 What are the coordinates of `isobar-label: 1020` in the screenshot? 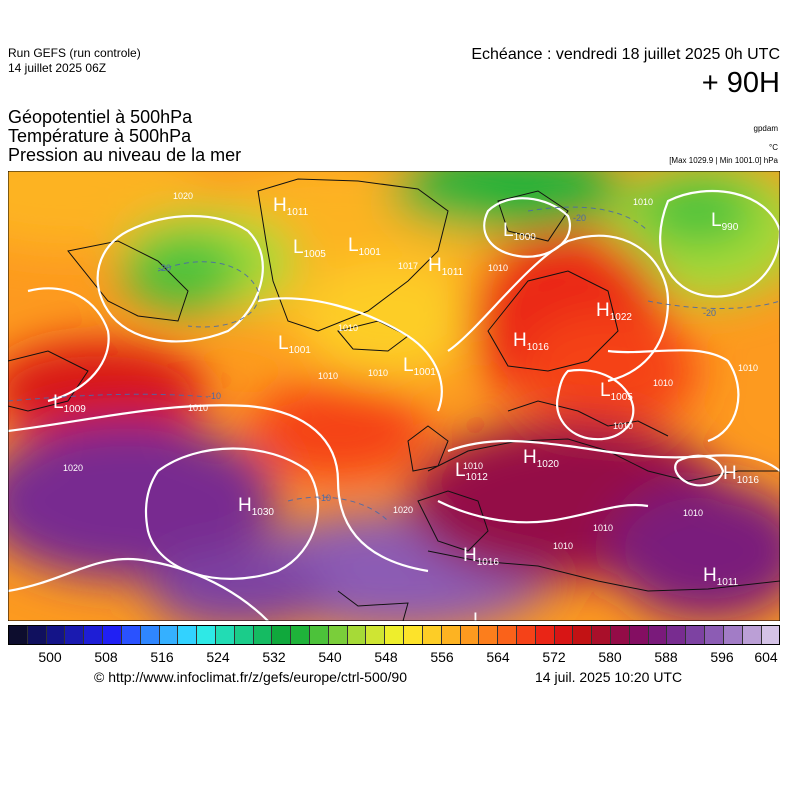 It's located at (73, 468).